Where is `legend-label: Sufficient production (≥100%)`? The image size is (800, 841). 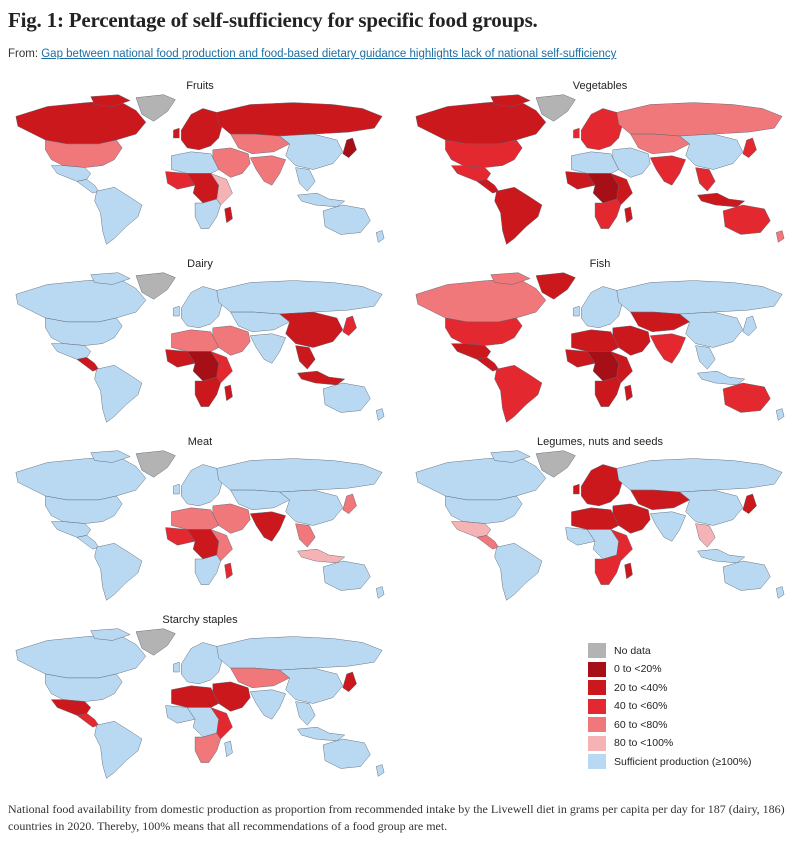 legend-label: Sufficient production (≥100%) is located at coordinates (683, 761).